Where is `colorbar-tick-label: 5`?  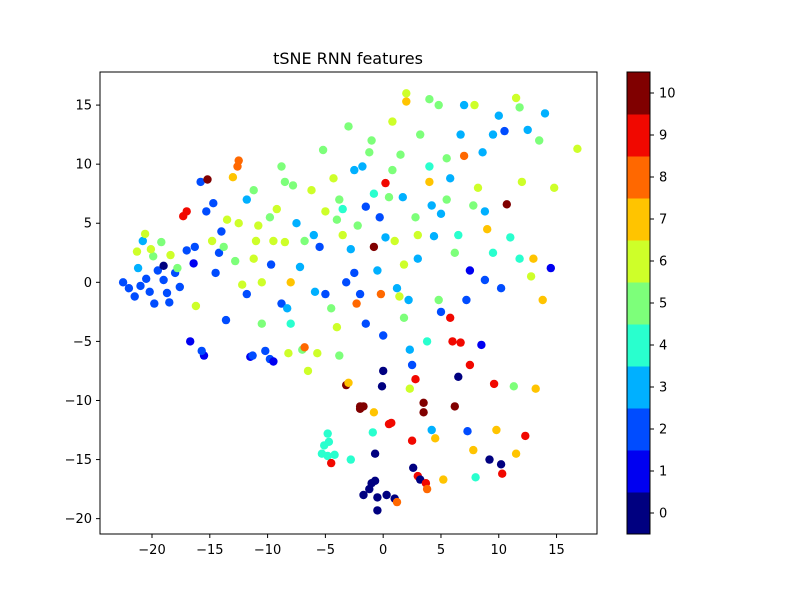 colorbar-tick-label: 5 is located at coordinates (663, 304).